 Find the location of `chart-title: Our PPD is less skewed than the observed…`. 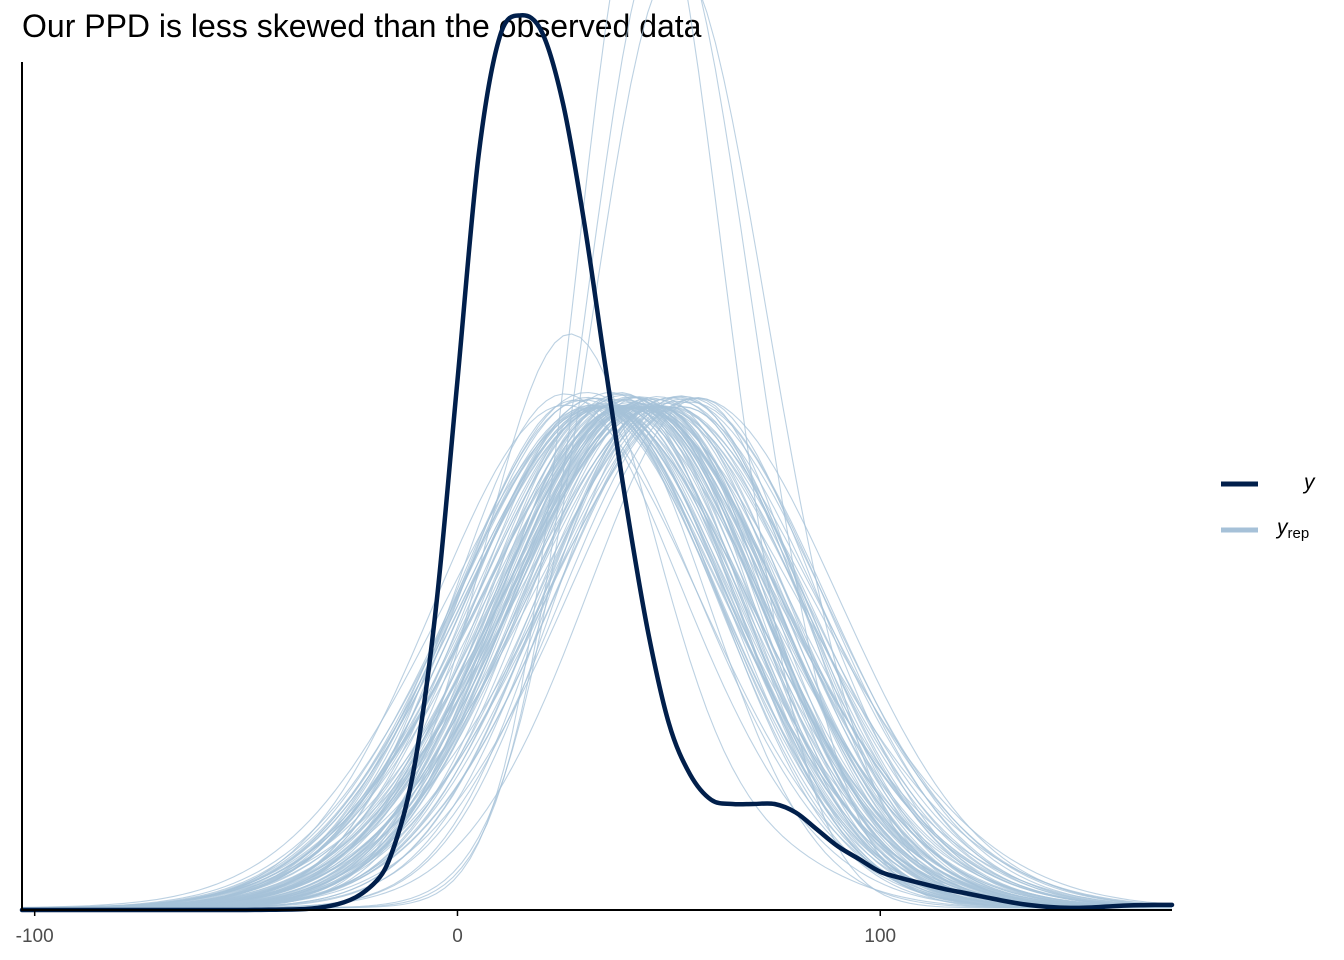

chart-title: Our PPD is less skewed than the observed… is located at coordinates (362, 26).